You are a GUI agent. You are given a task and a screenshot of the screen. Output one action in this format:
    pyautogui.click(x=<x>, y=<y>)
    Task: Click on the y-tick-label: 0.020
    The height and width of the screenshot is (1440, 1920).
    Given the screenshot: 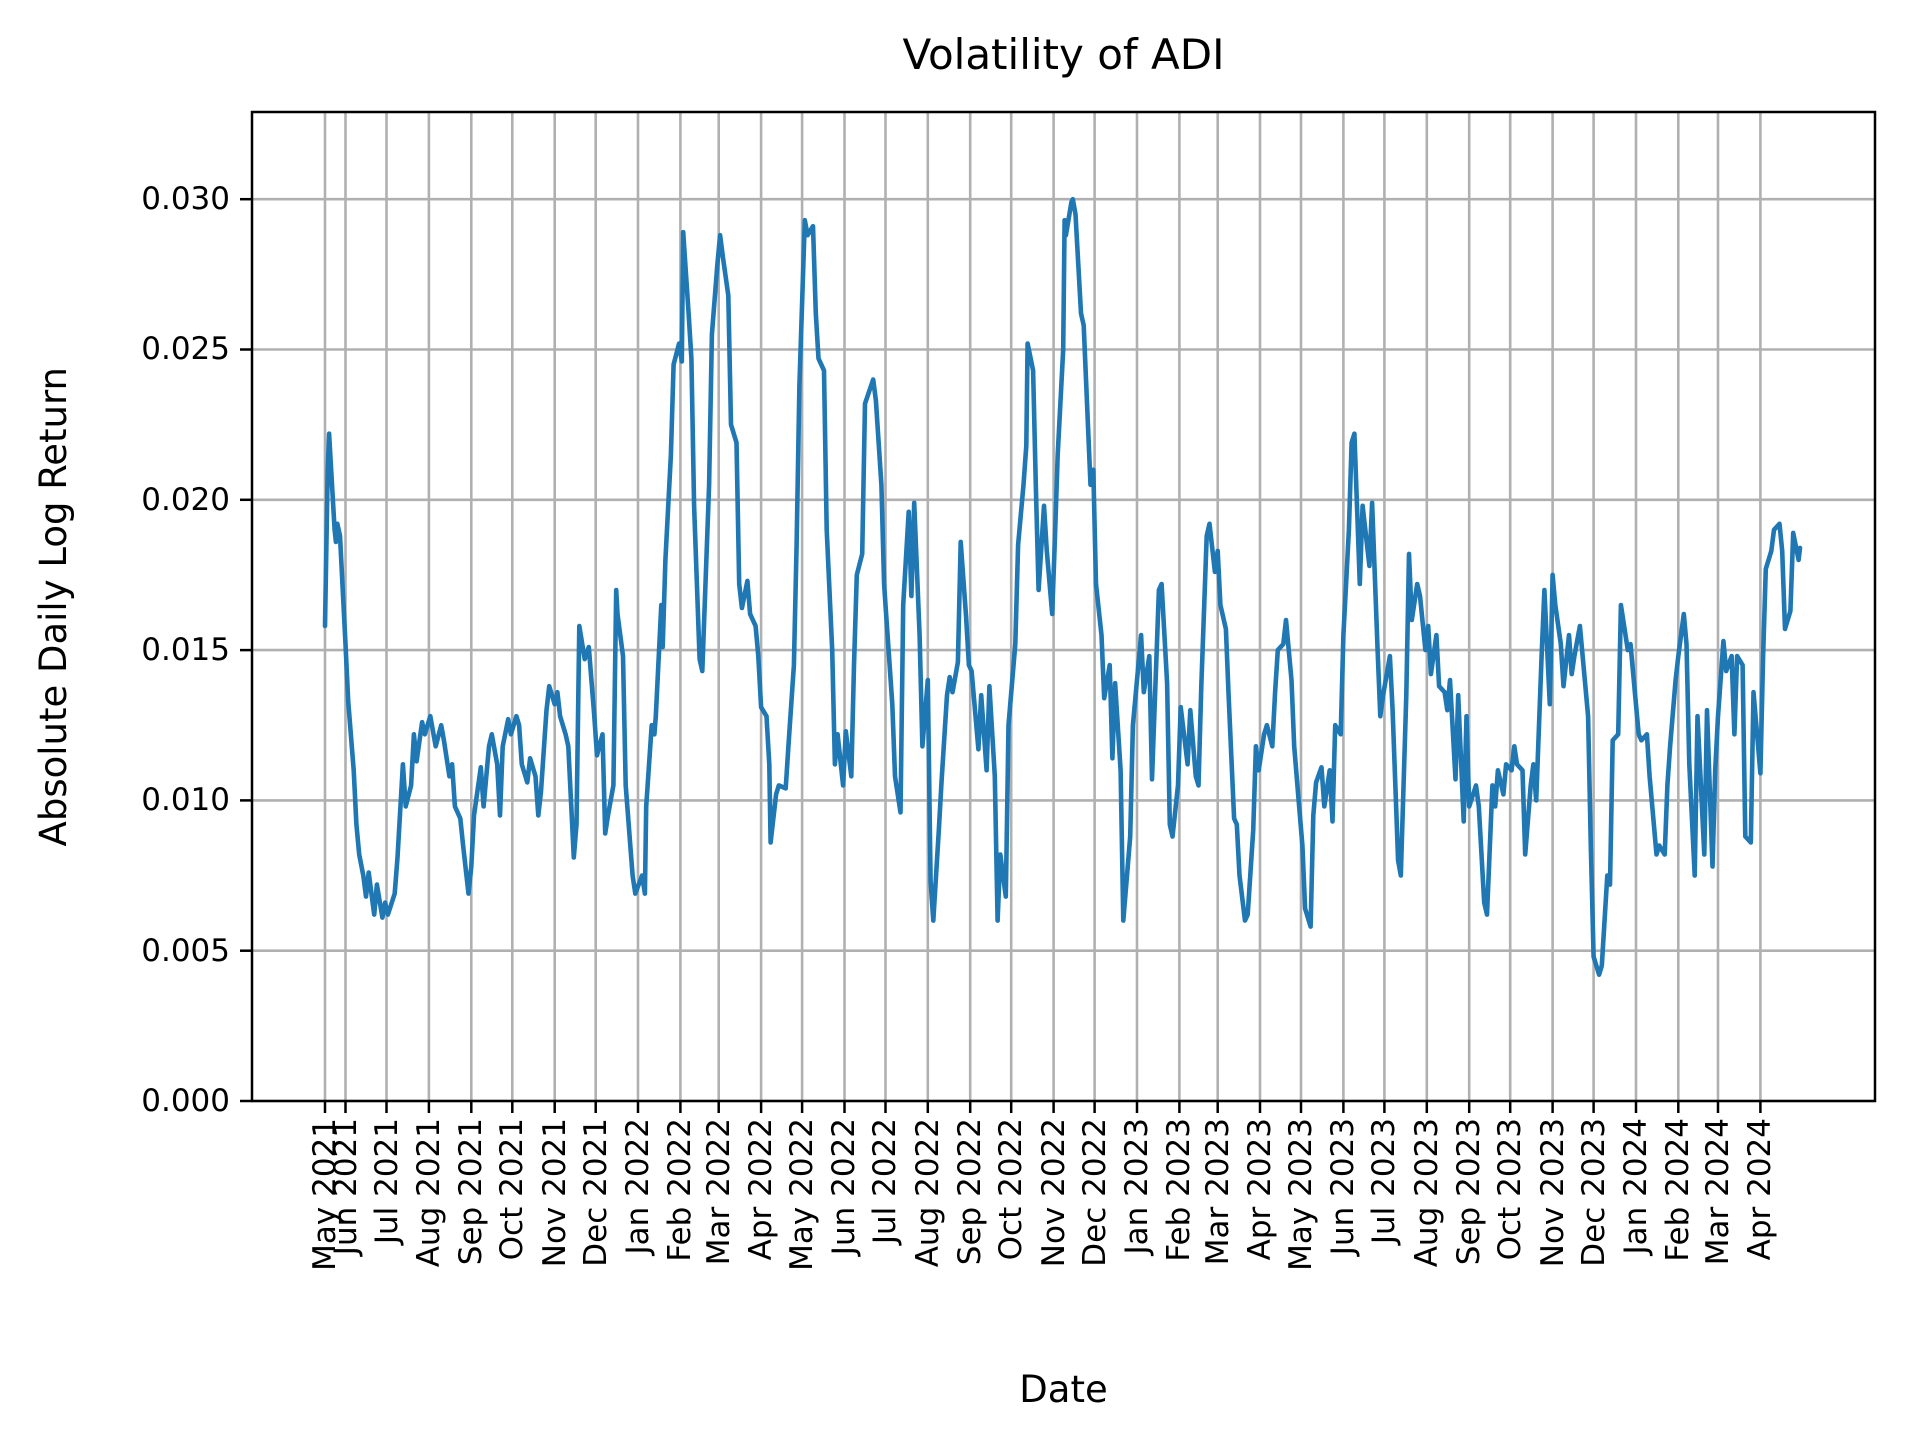 What is the action you would take?
    pyautogui.click(x=185, y=499)
    